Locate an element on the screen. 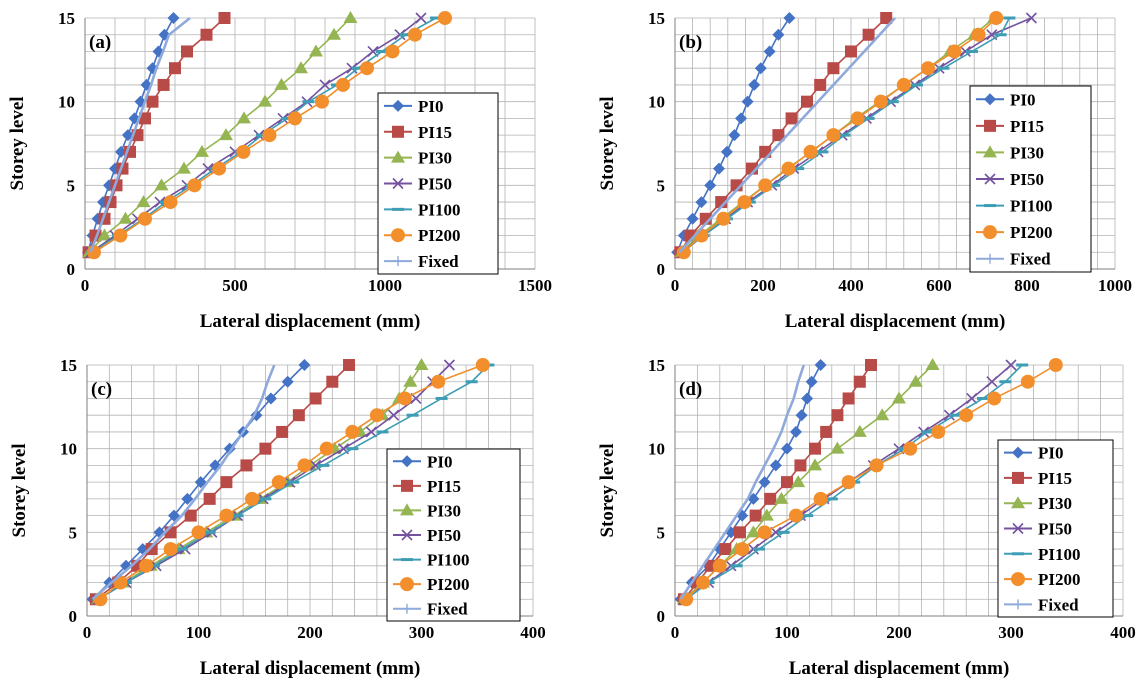 This screenshot has height=680, width=1148. x-tick-label: 800 is located at coordinates (1027, 285).